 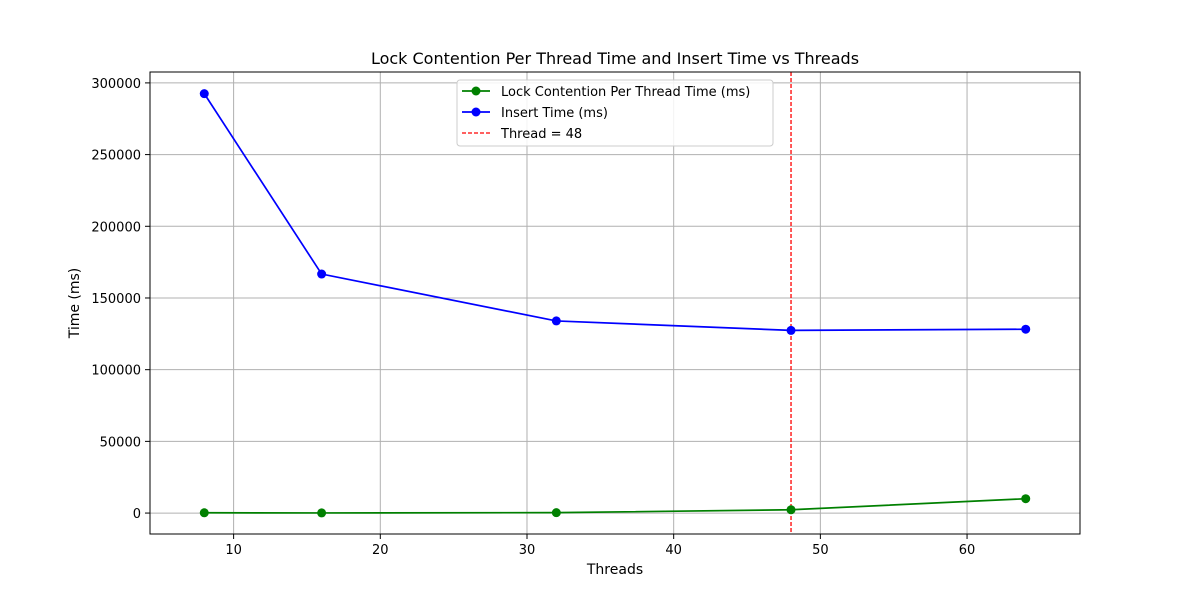 What do you see at coordinates (541, 134) in the screenshot?
I see `legend-label: Thread = 48` at bounding box center [541, 134].